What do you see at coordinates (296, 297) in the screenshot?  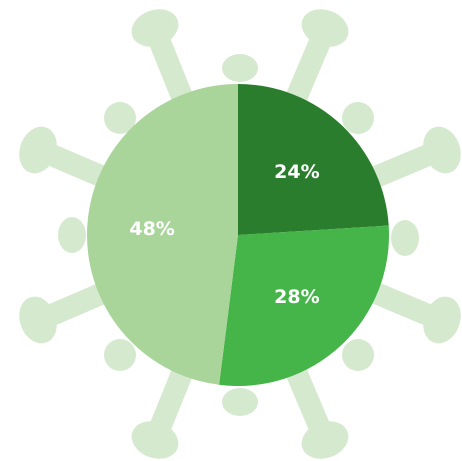 I see `slice-label: 28%` at bounding box center [296, 297].